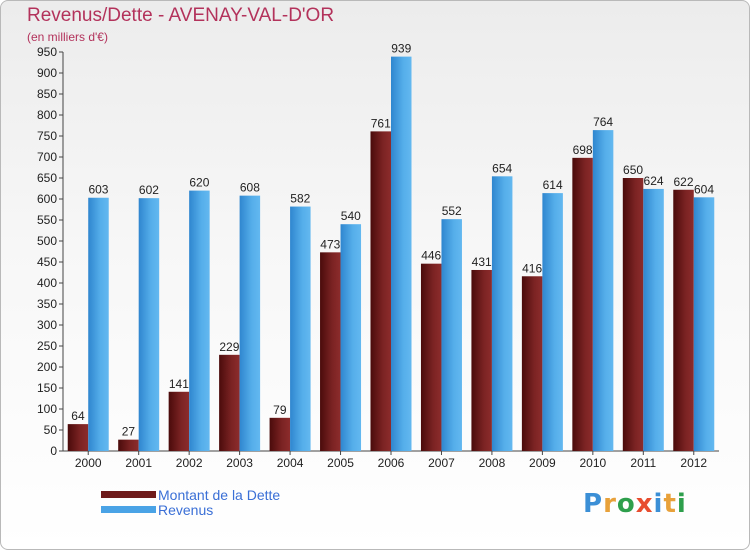  Describe the element at coordinates (189, 463) in the screenshot. I see `x-tick-label: 2002` at that location.